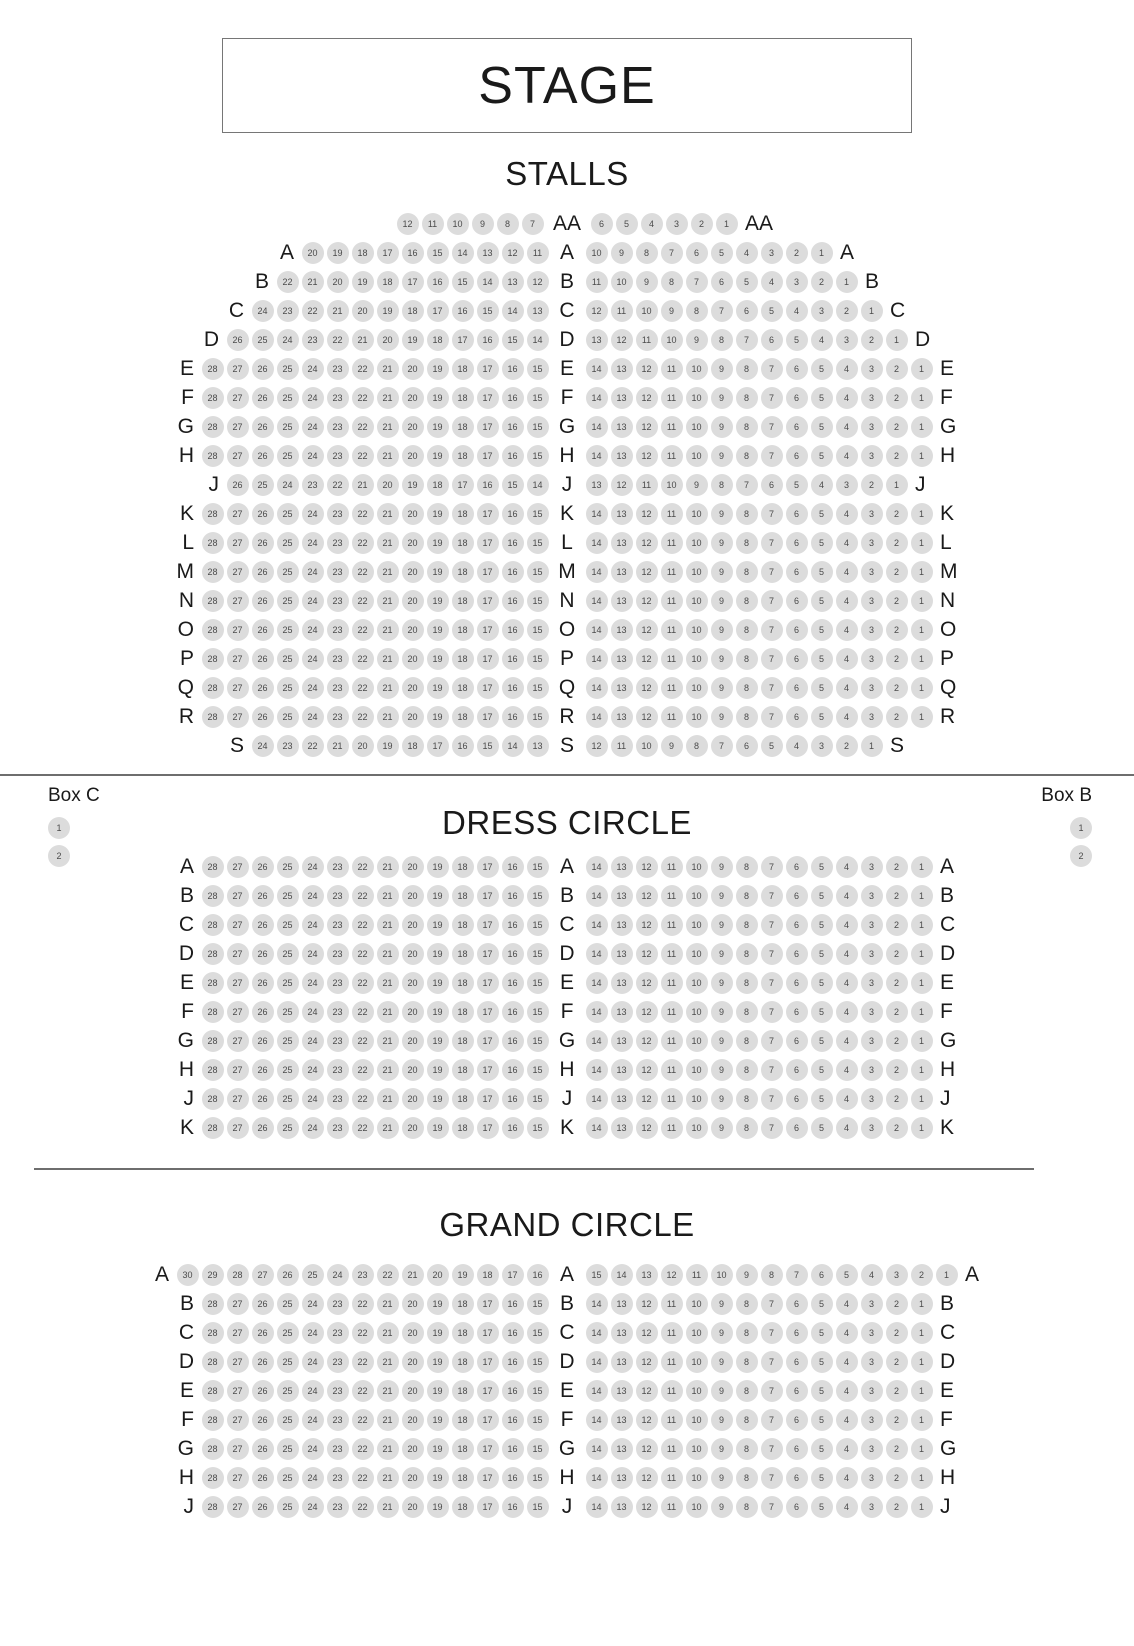  I want to click on seat: 1, so click(921, 1361).